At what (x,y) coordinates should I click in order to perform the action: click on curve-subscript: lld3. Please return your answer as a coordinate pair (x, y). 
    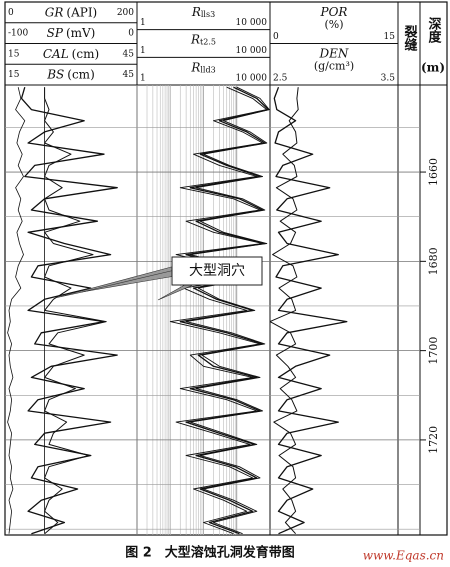
    Looking at the image, I should click on (207, 69).